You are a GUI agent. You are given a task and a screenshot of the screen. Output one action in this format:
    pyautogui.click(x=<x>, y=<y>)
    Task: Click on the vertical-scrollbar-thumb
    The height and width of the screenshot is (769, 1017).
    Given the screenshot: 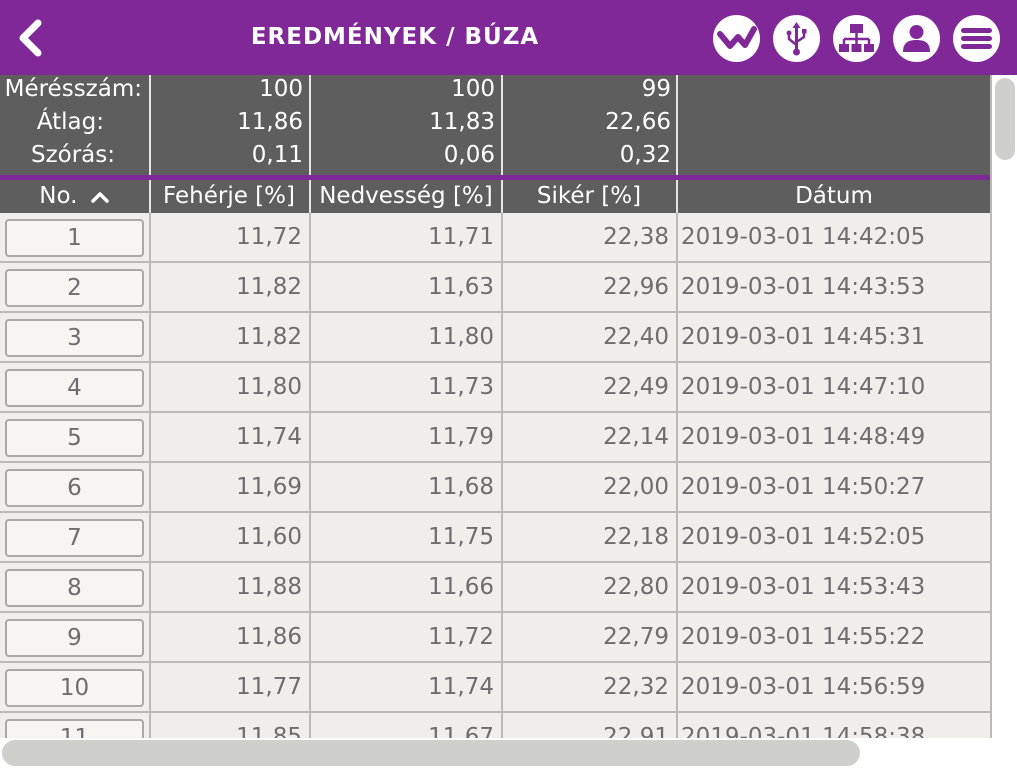 What is the action you would take?
    pyautogui.click(x=1005, y=119)
    